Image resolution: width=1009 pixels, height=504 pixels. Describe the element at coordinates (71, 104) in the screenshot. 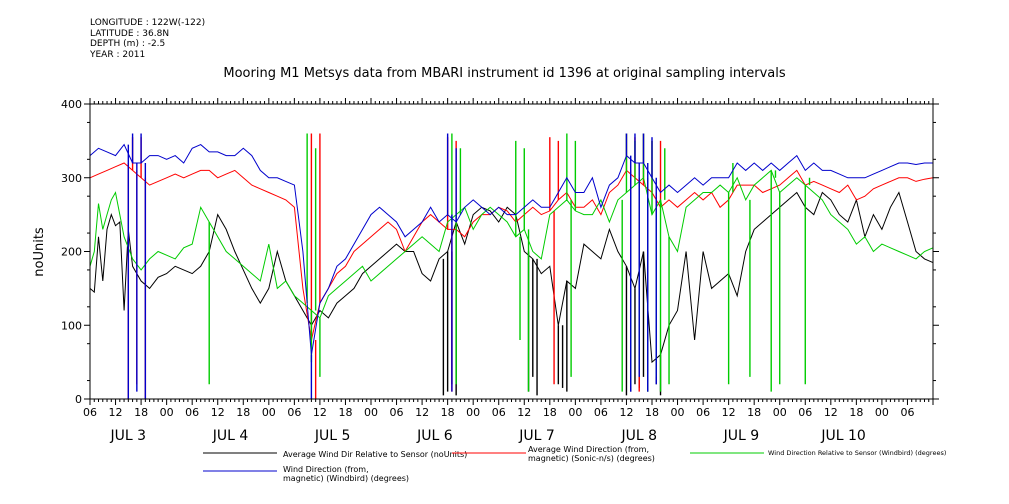

I see `y-tick-label: 400` at that location.